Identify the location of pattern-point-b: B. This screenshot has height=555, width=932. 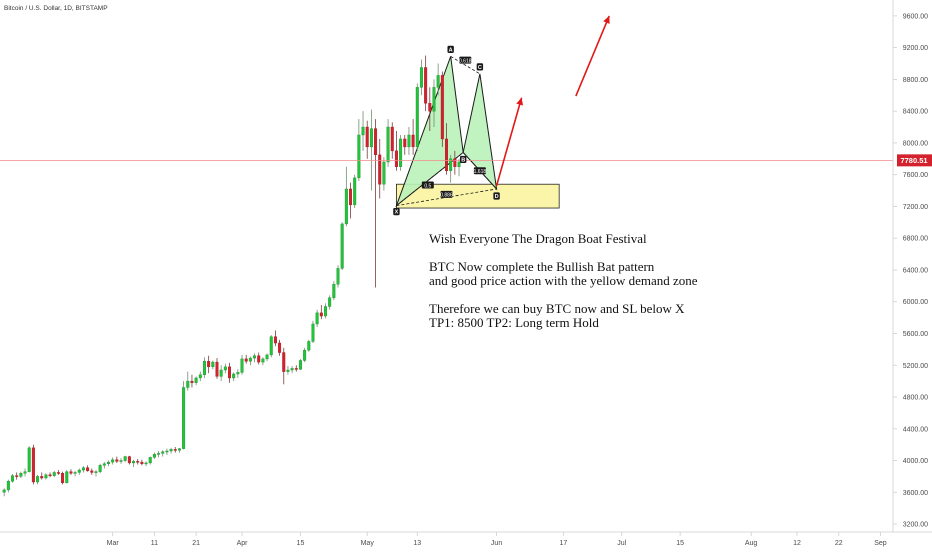
(463, 159).